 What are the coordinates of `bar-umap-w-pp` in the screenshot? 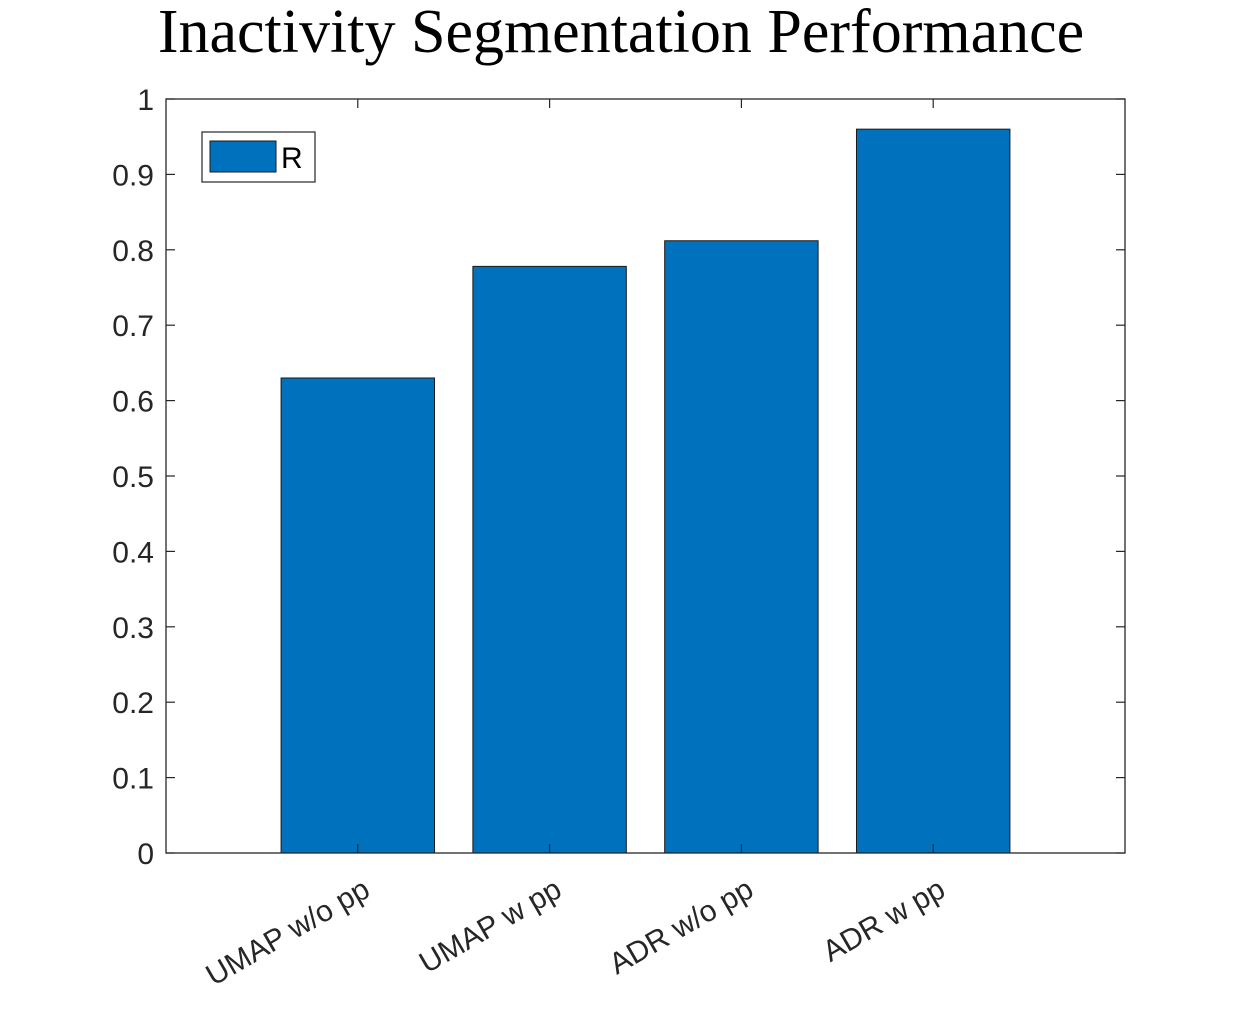 It's located at (549, 559).